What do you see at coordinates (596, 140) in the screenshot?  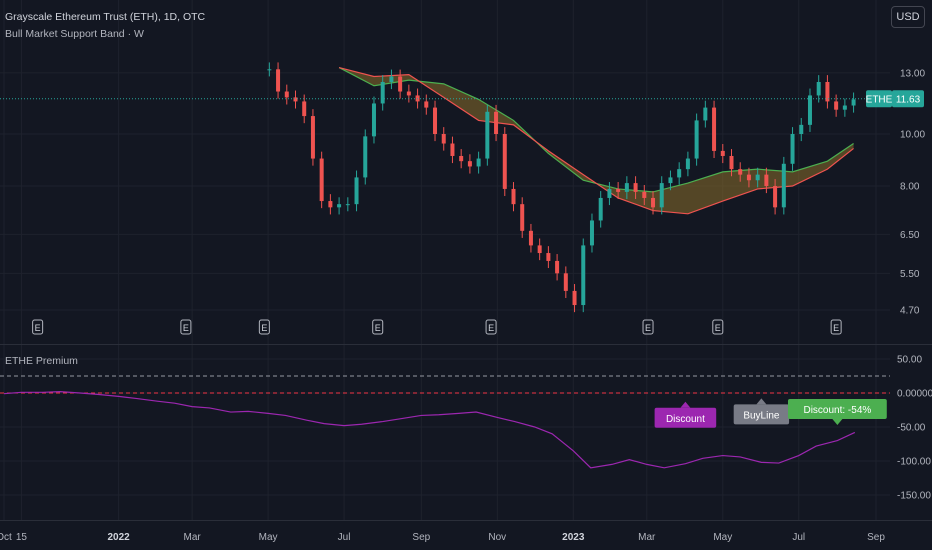 I see `support-band-fill` at bounding box center [596, 140].